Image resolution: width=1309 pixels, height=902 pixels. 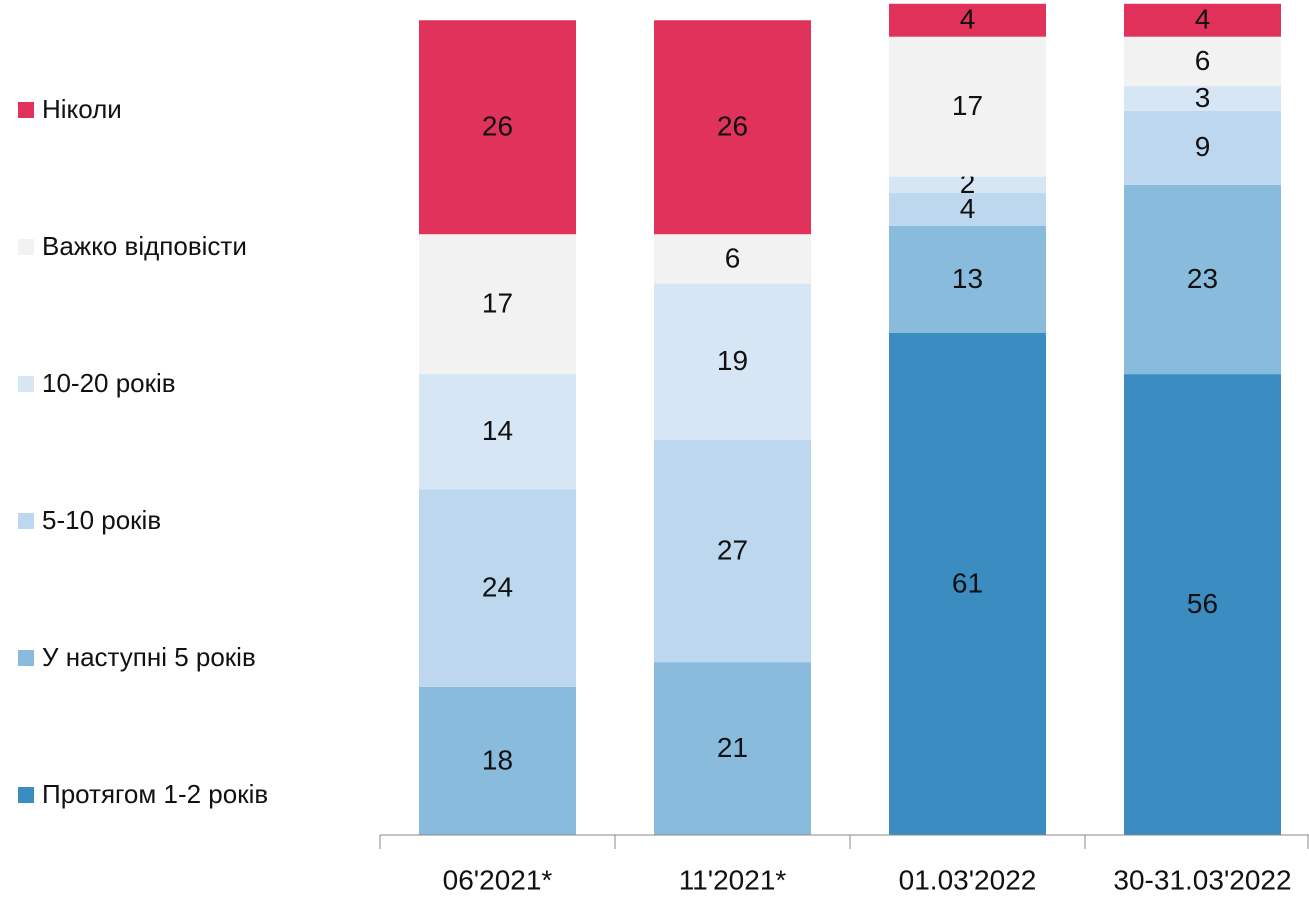 I want to click on data-label: 19, so click(x=732, y=360).